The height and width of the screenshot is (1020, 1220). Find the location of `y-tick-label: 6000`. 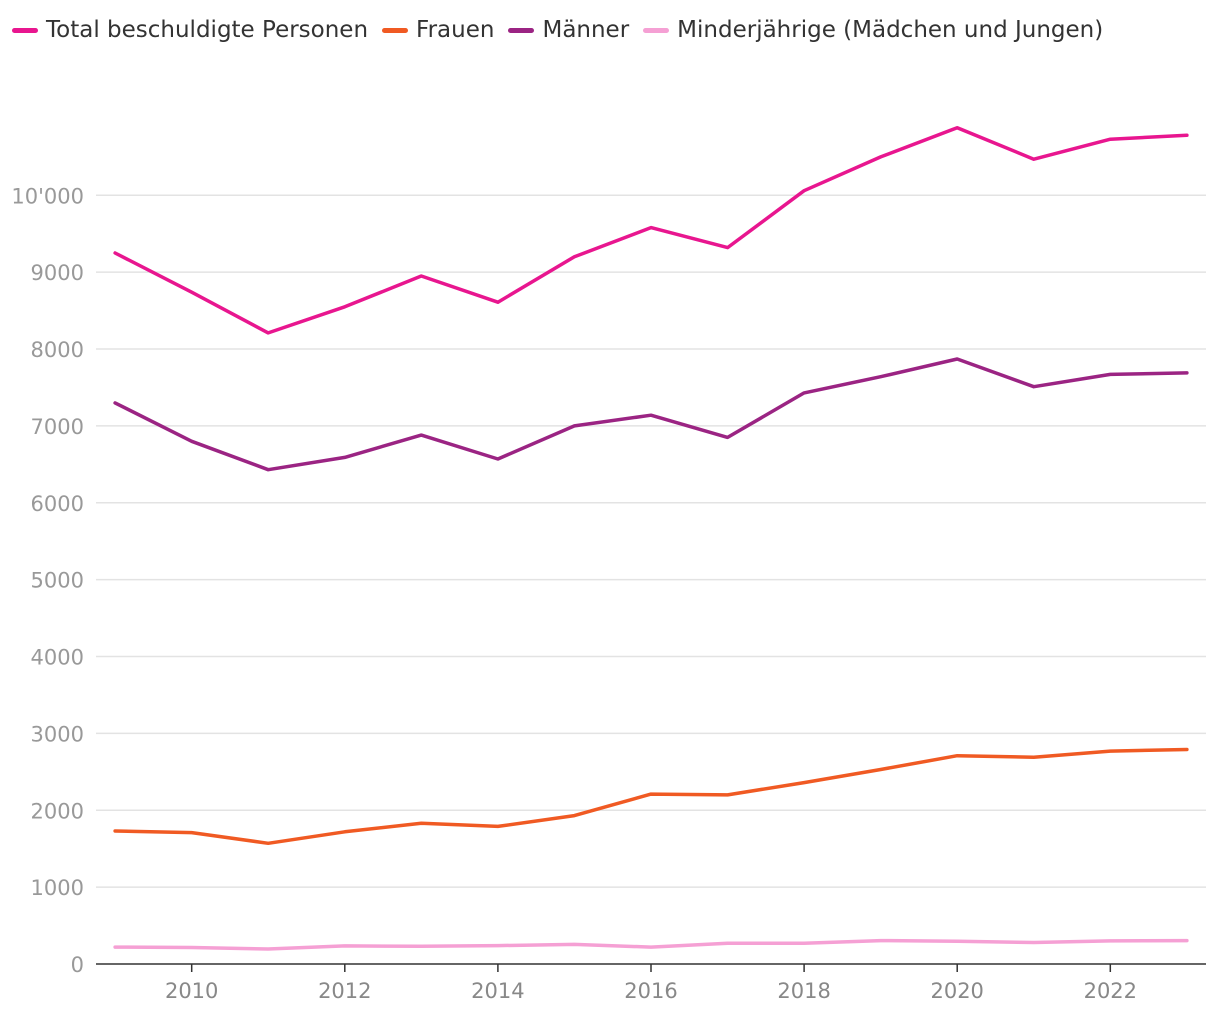

y-tick-label: 6000 is located at coordinates (57, 504).